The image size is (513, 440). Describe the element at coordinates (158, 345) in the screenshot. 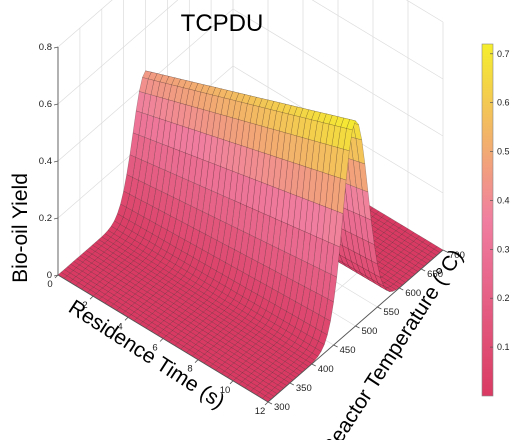

I see `x-axis-ticks: 0 2 4 6 8 10 12` at that location.